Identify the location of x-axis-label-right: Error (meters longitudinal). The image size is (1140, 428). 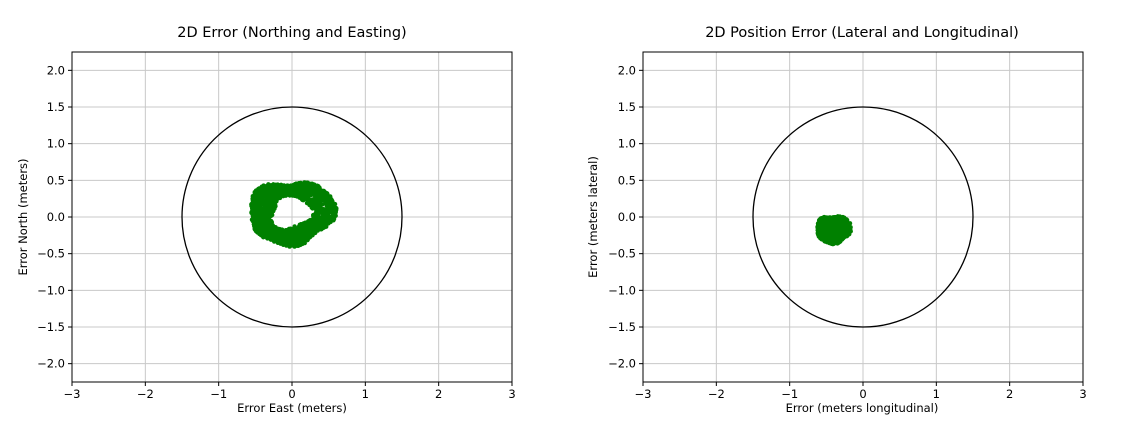
(862, 408).